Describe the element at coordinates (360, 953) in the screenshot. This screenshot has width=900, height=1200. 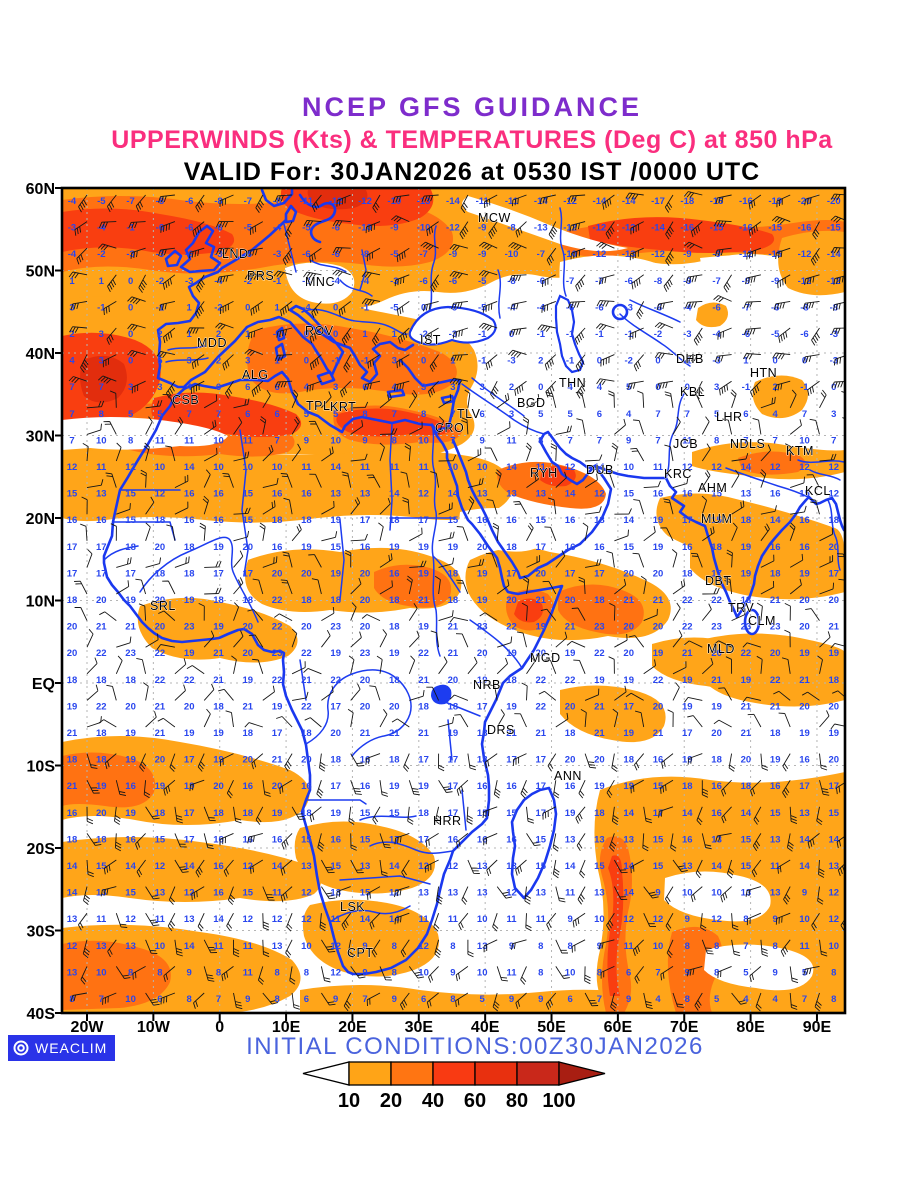
I see `station-label: CPT` at that location.